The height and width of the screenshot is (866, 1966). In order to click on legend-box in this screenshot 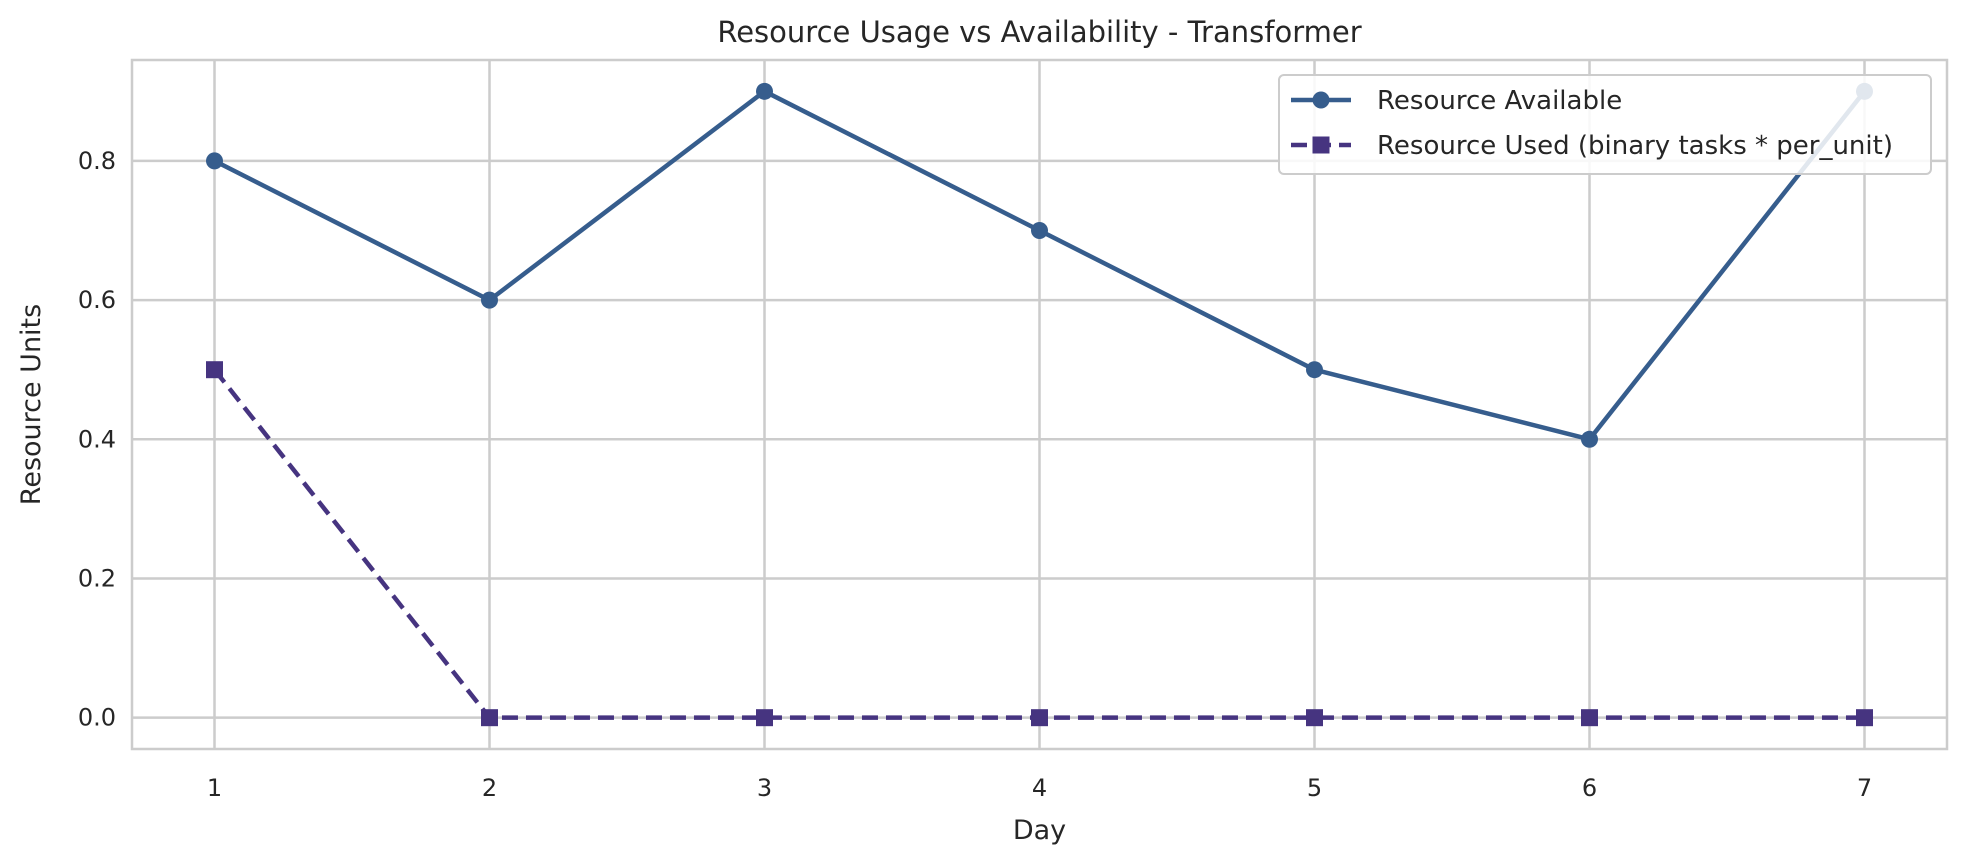, I will do `click(1605, 124)`.